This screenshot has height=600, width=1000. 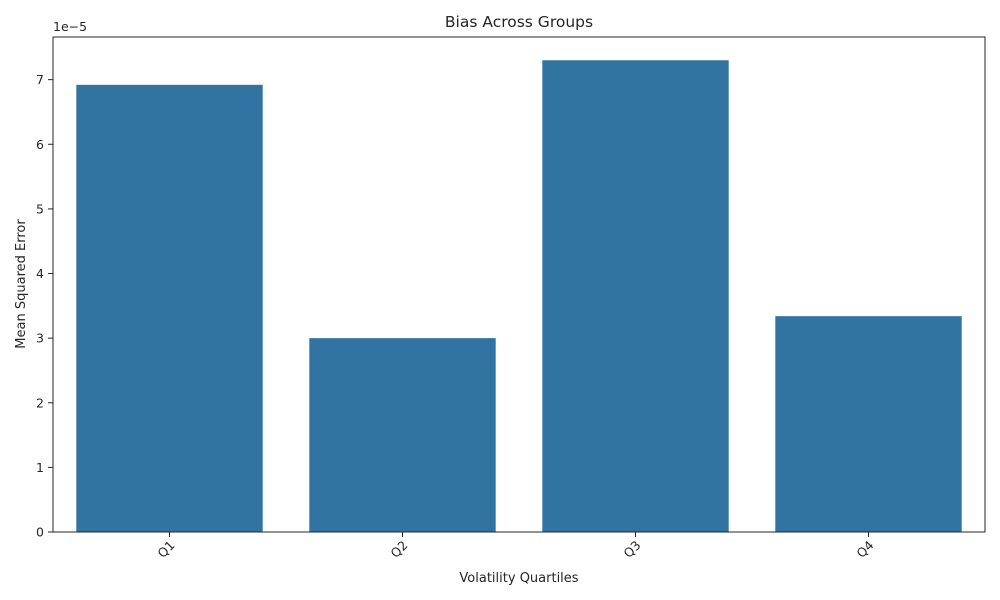 What do you see at coordinates (40, 402) in the screenshot?
I see `y-tick-label: 2` at bounding box center [40, 402].